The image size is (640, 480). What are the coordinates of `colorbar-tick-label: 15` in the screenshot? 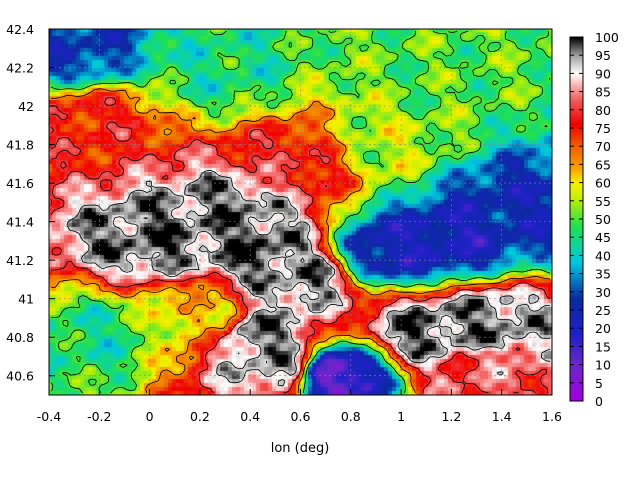 It's located at (603, 346).